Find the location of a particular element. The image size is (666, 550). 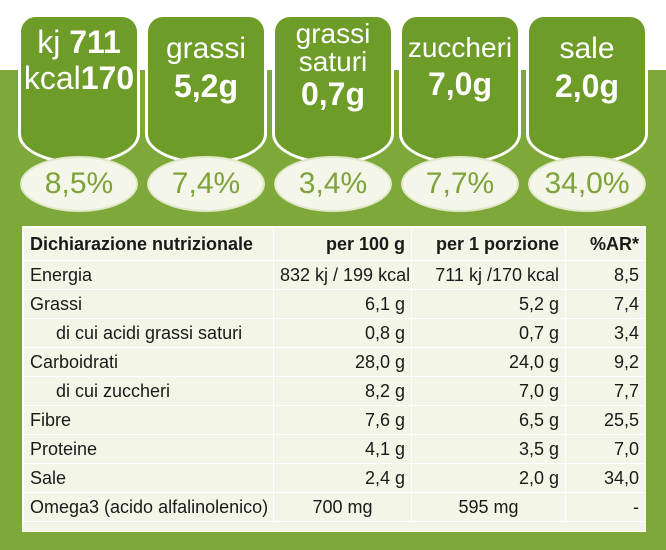

row-ar: - is located at coordinates (605, 507).